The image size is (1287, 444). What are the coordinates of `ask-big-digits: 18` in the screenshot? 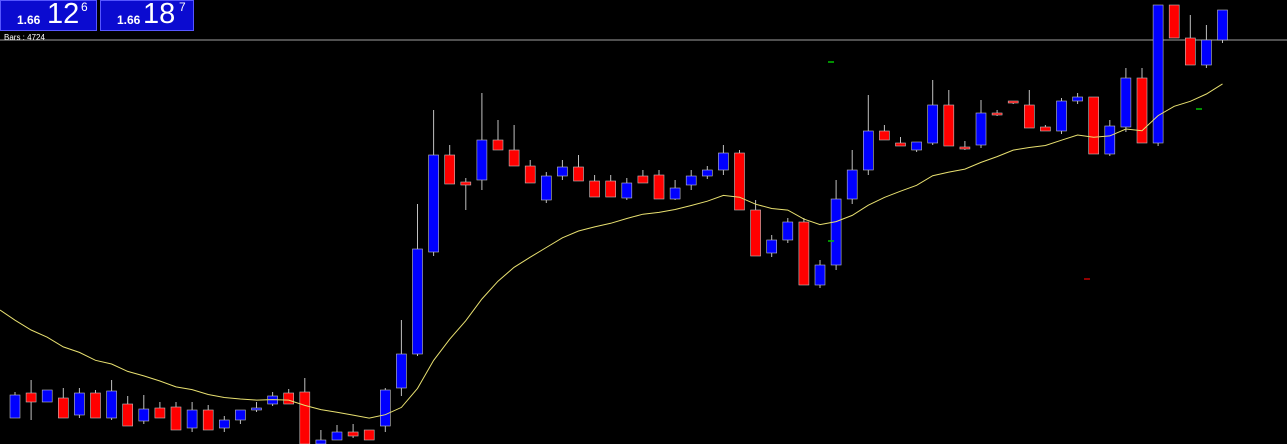 It's located at (159, 15).